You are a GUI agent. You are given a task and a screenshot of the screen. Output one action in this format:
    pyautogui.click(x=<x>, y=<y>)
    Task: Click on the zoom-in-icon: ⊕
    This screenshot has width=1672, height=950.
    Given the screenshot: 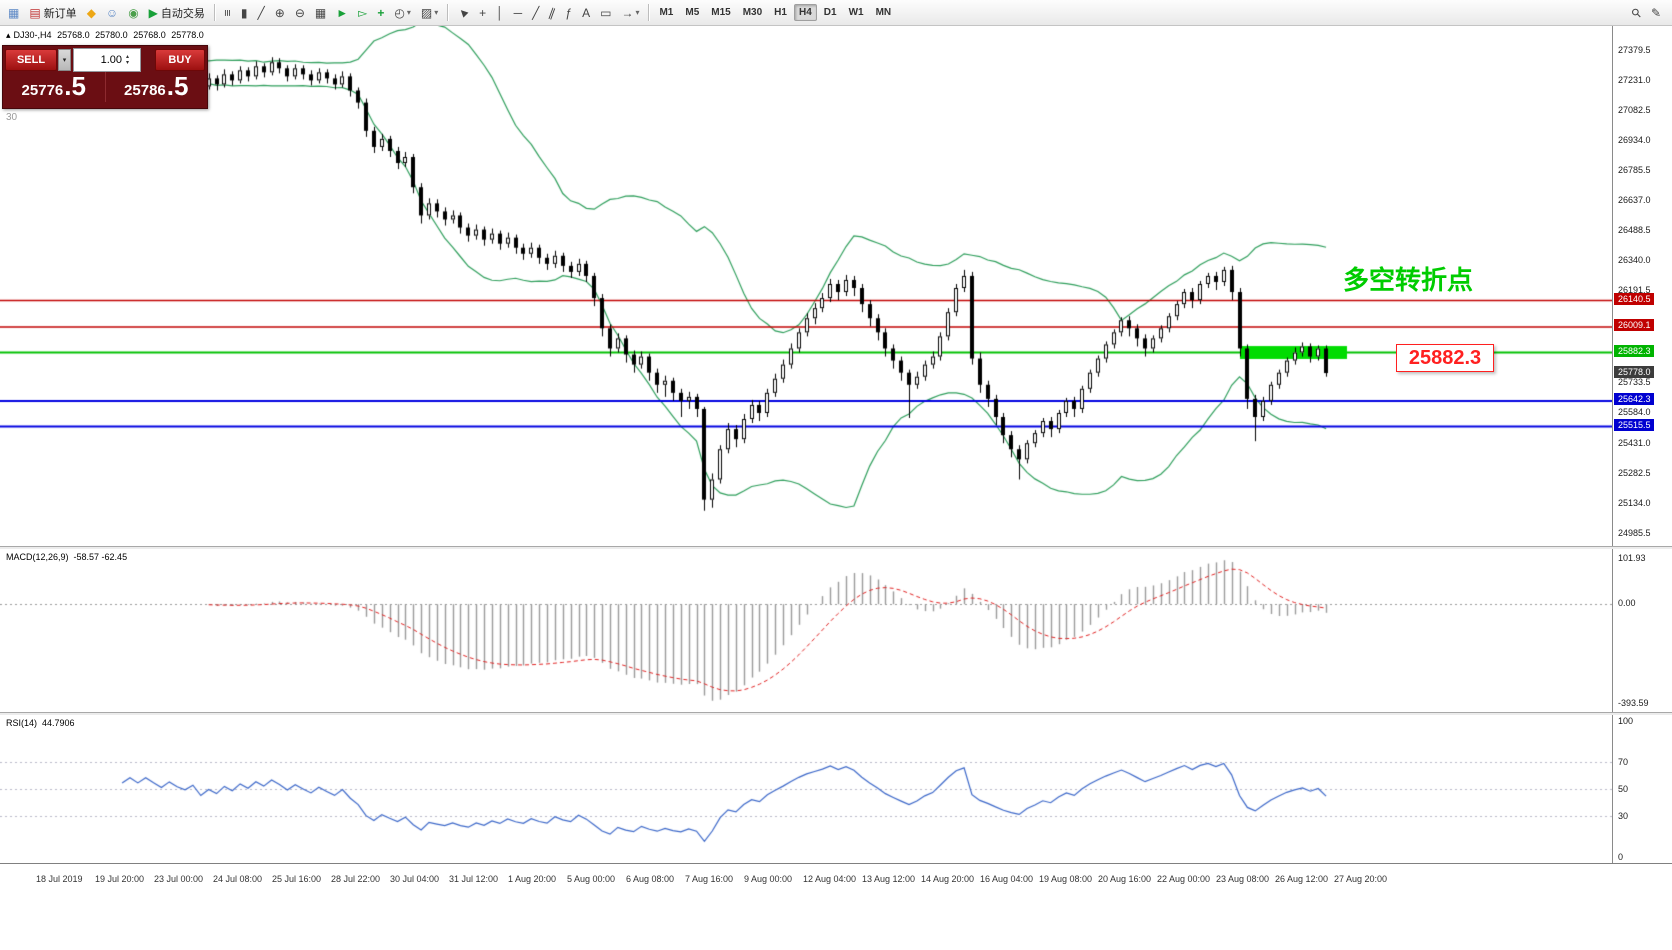 What is the action you would take?
    pyautogui.click(x=280, y=13)
    